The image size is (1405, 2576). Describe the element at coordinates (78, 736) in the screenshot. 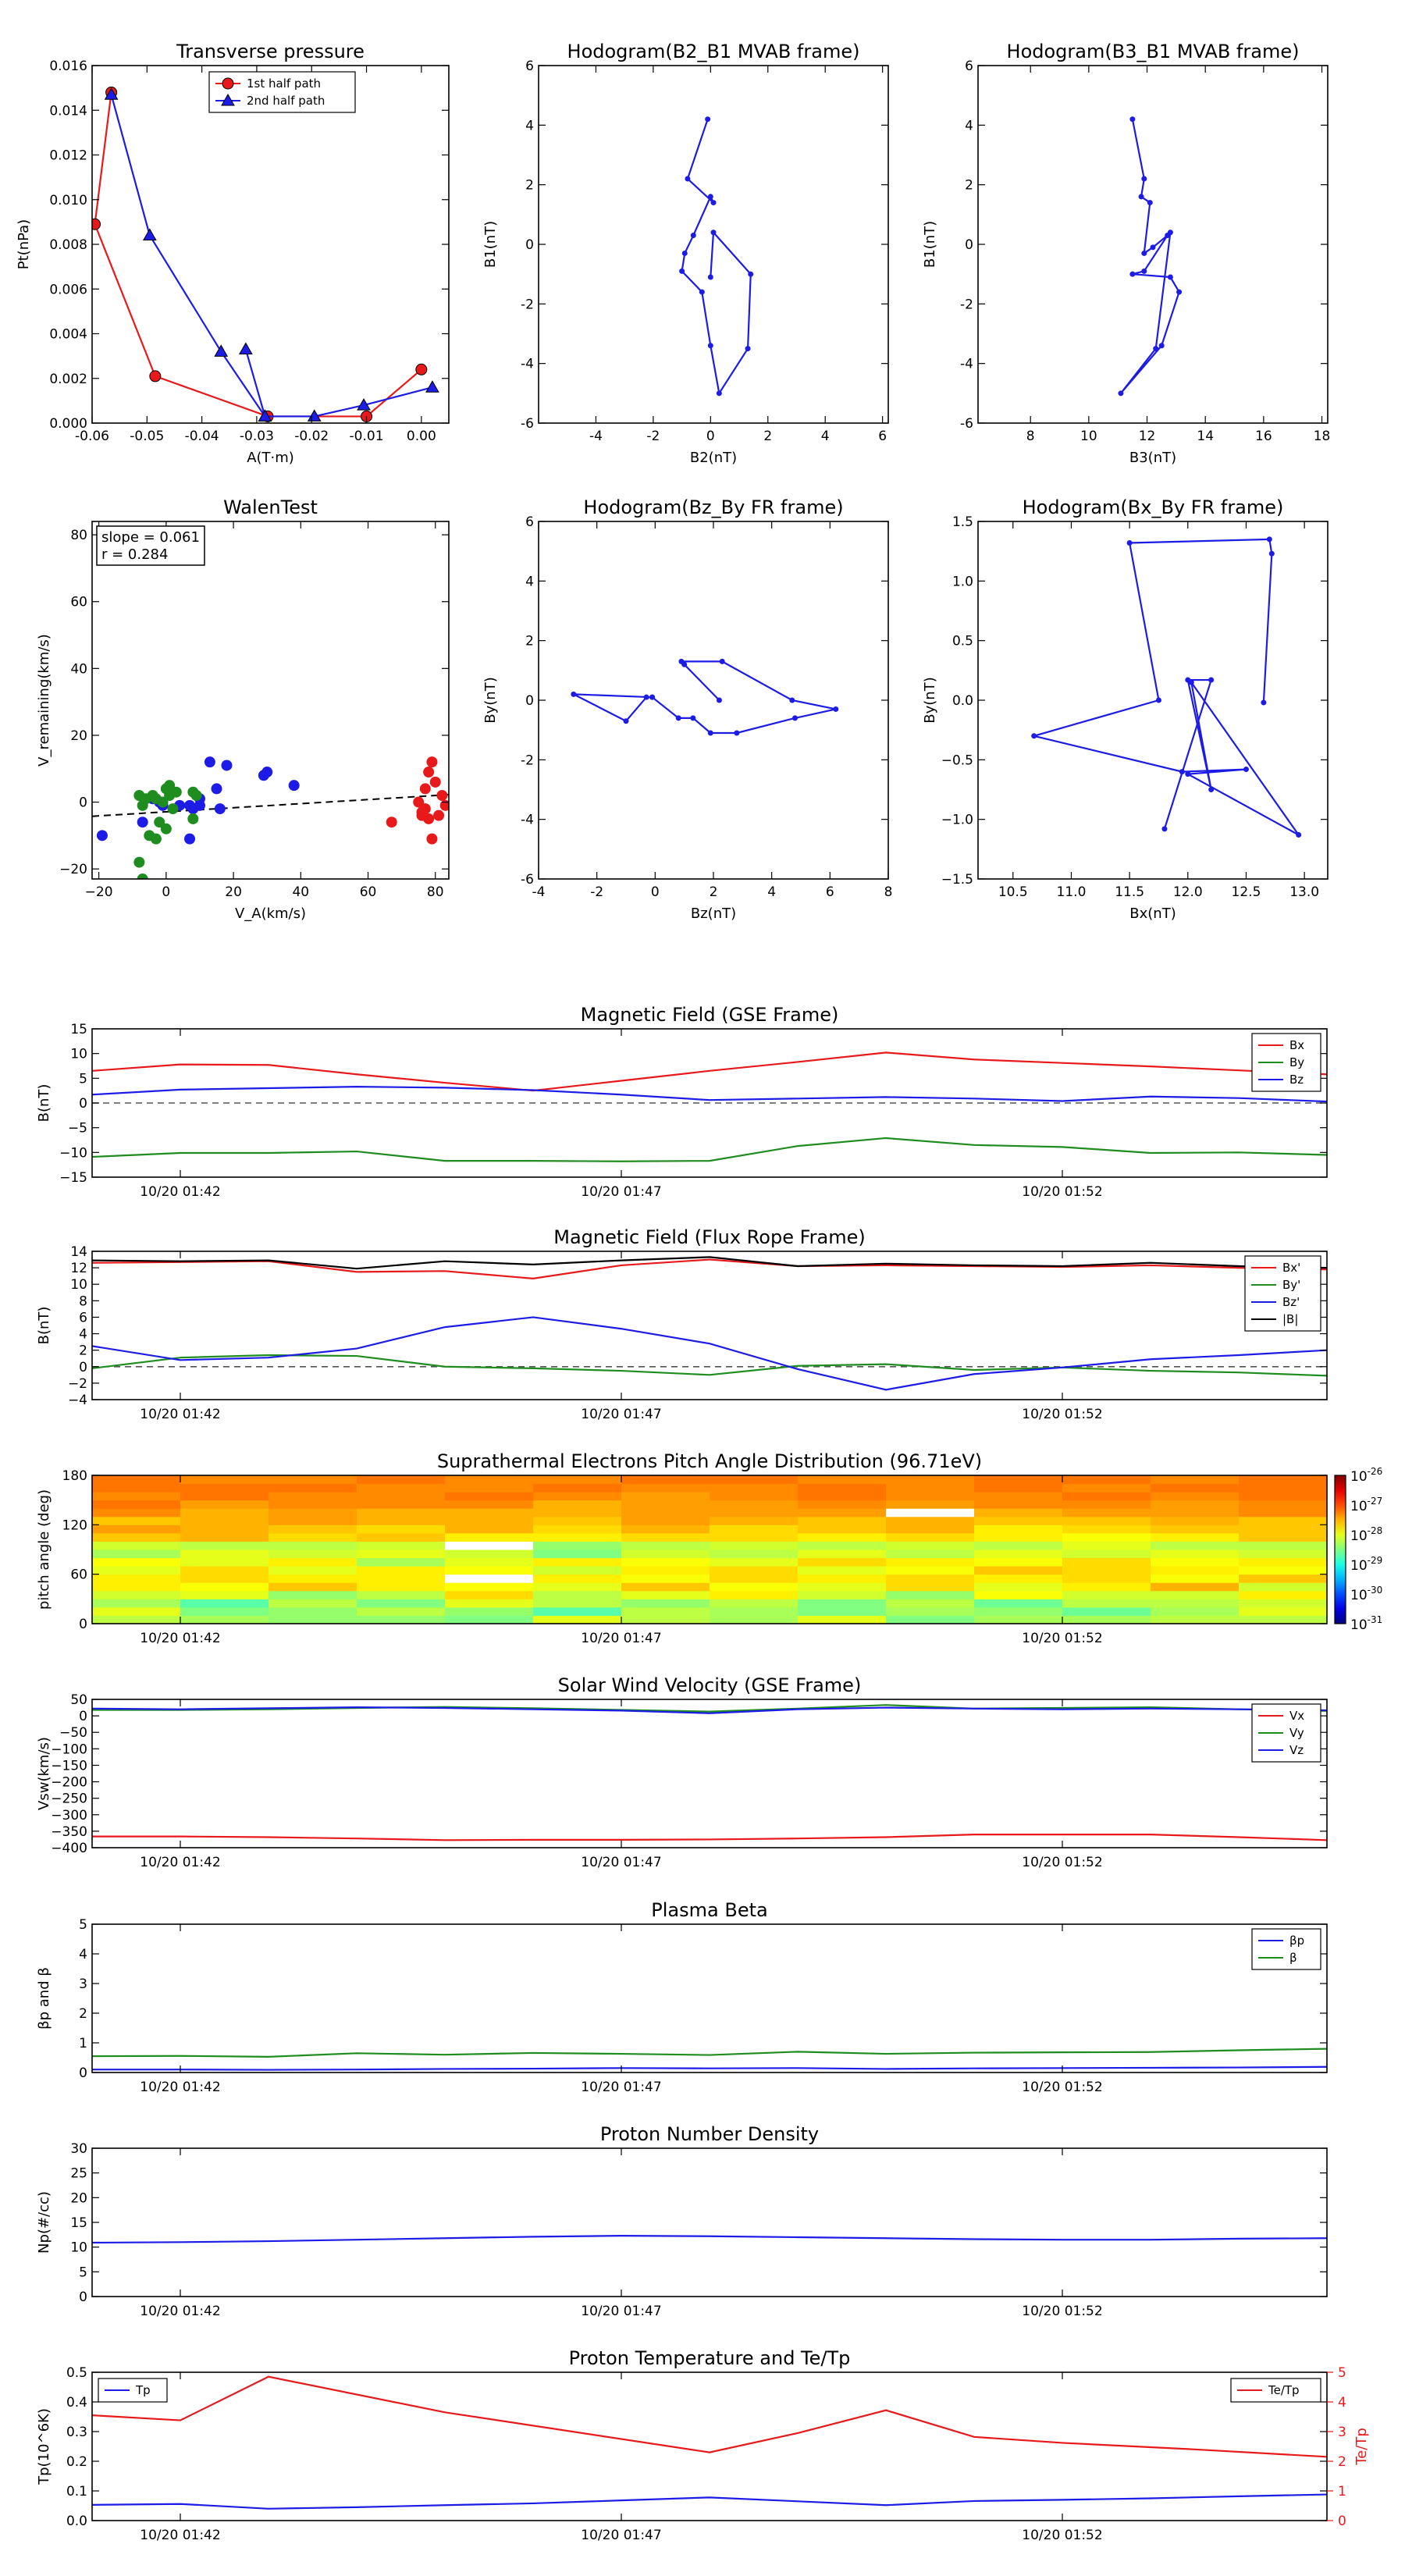

I see `y-tick-label: 20` at that location.